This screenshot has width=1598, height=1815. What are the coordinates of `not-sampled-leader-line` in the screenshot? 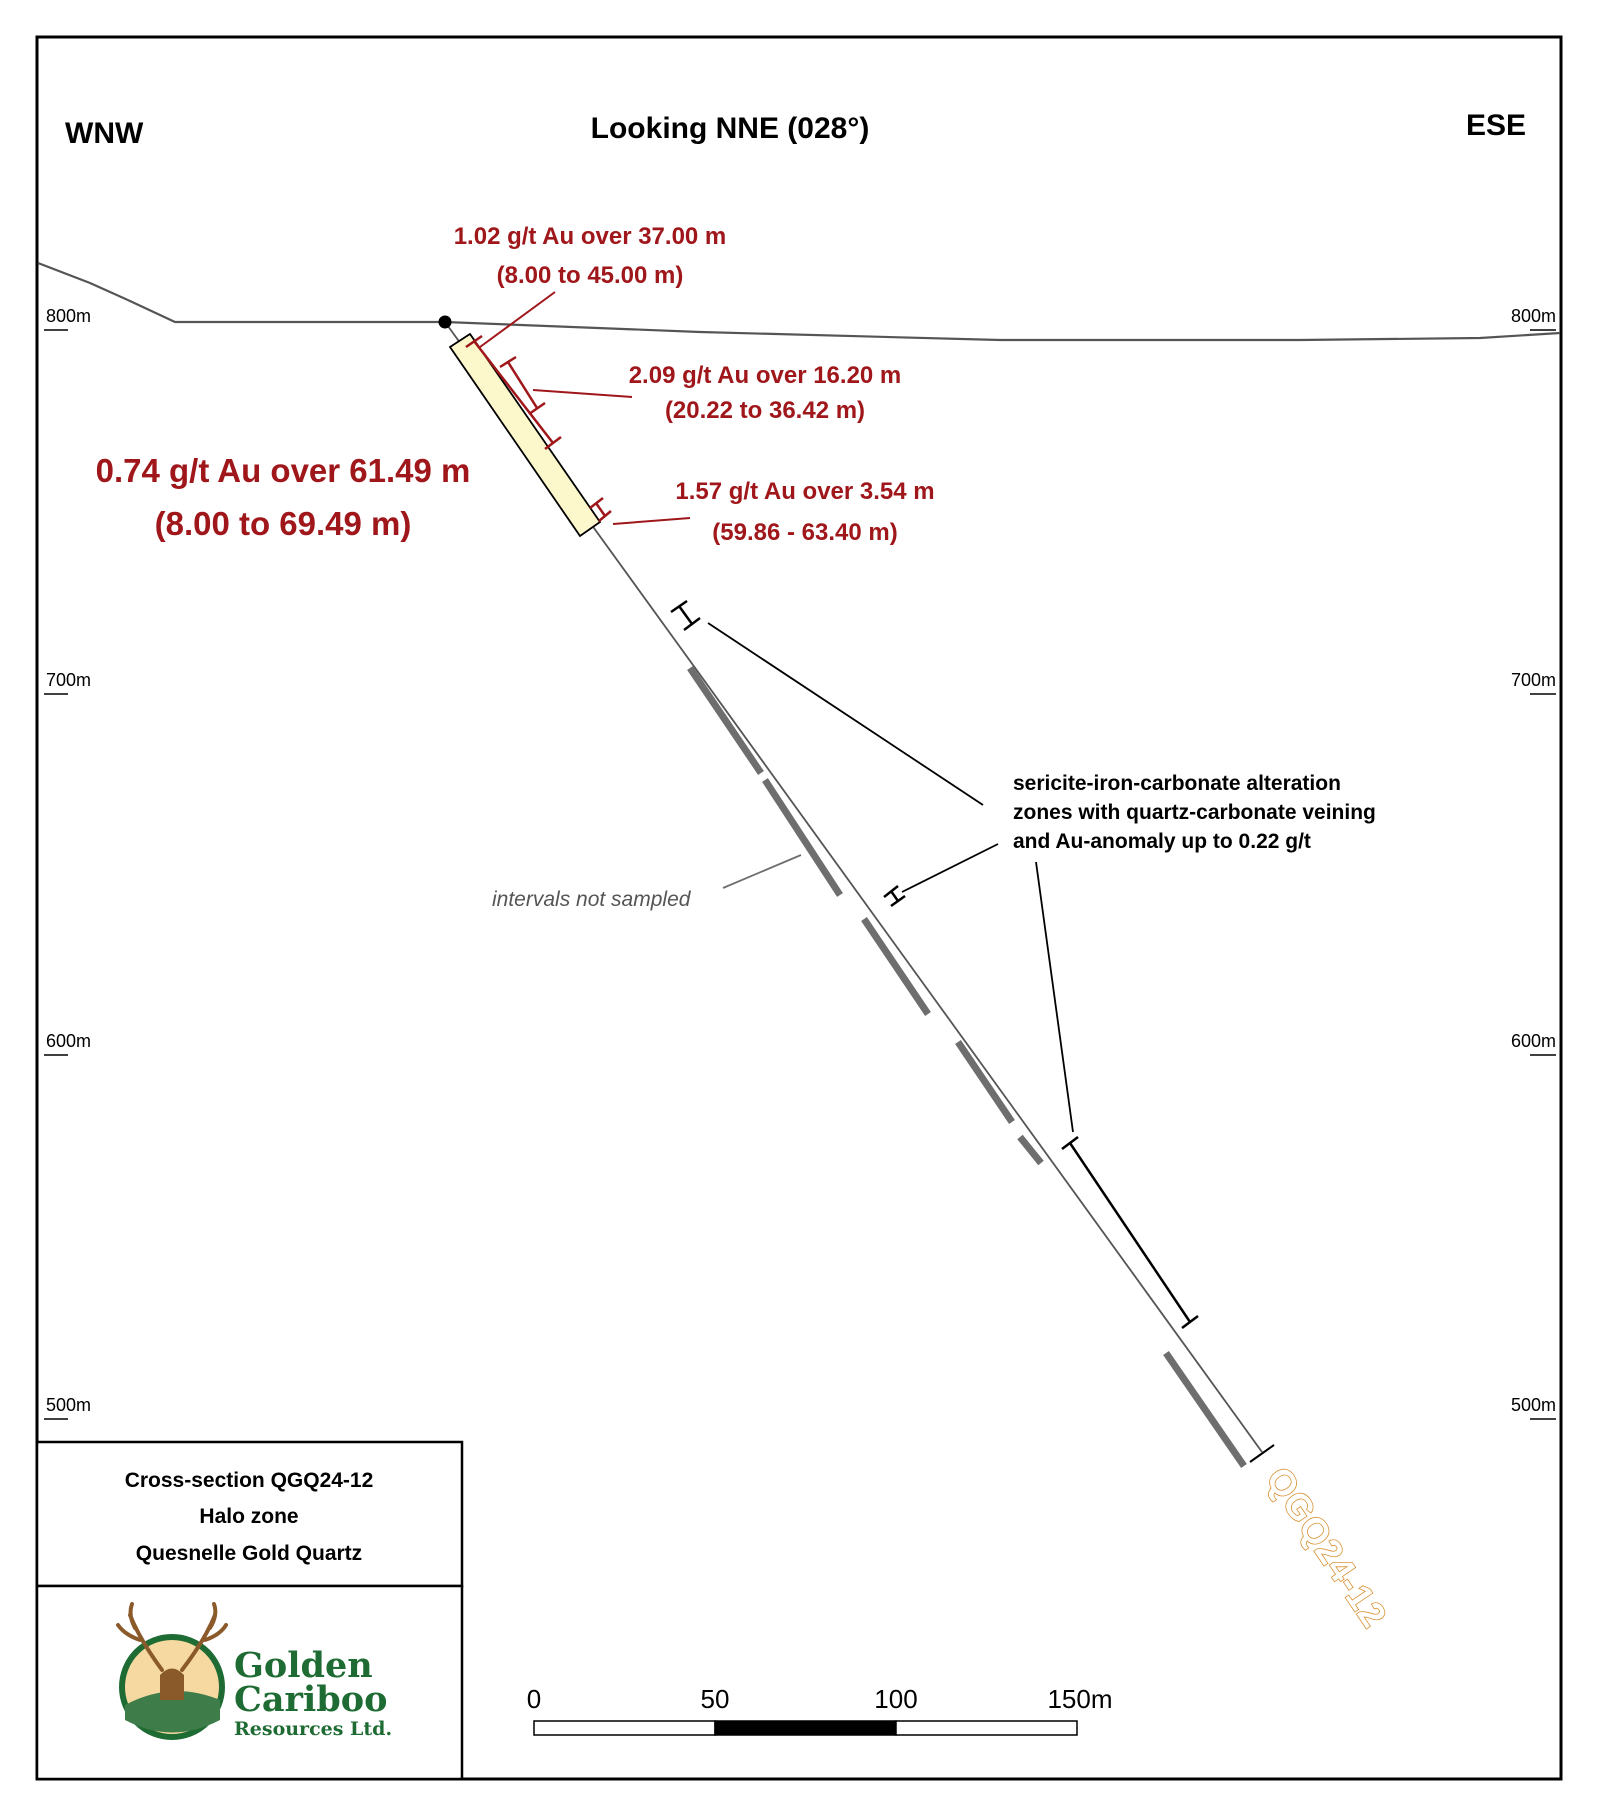 It's located at (762, 871).